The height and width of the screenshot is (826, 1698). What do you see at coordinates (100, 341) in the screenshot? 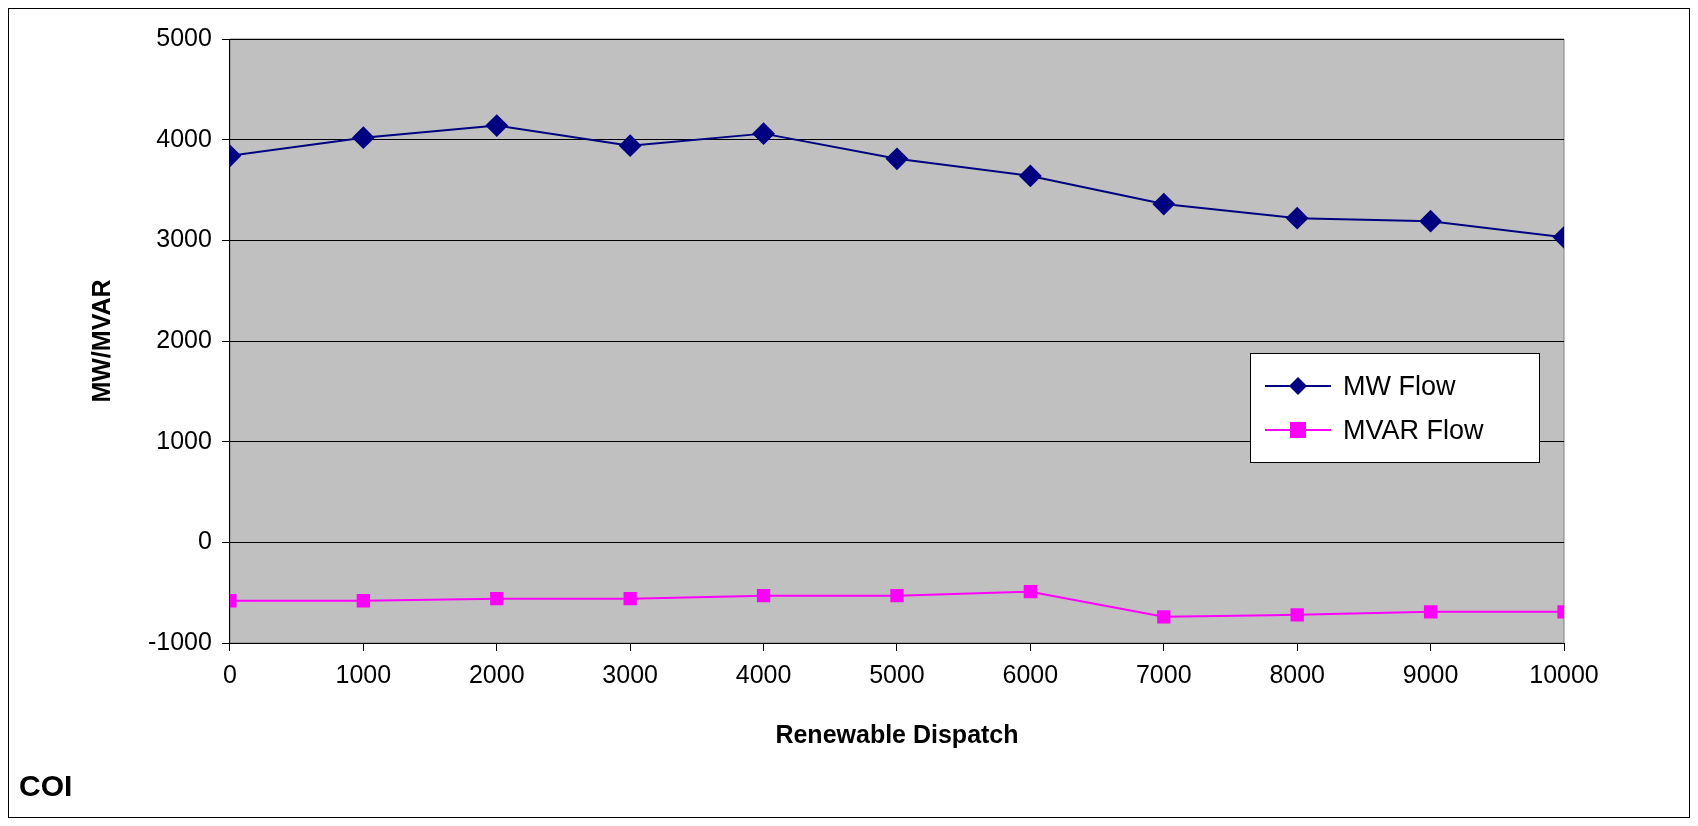
I see `y-axis-title: MW/MVAR` at bounding box center [100, 341].